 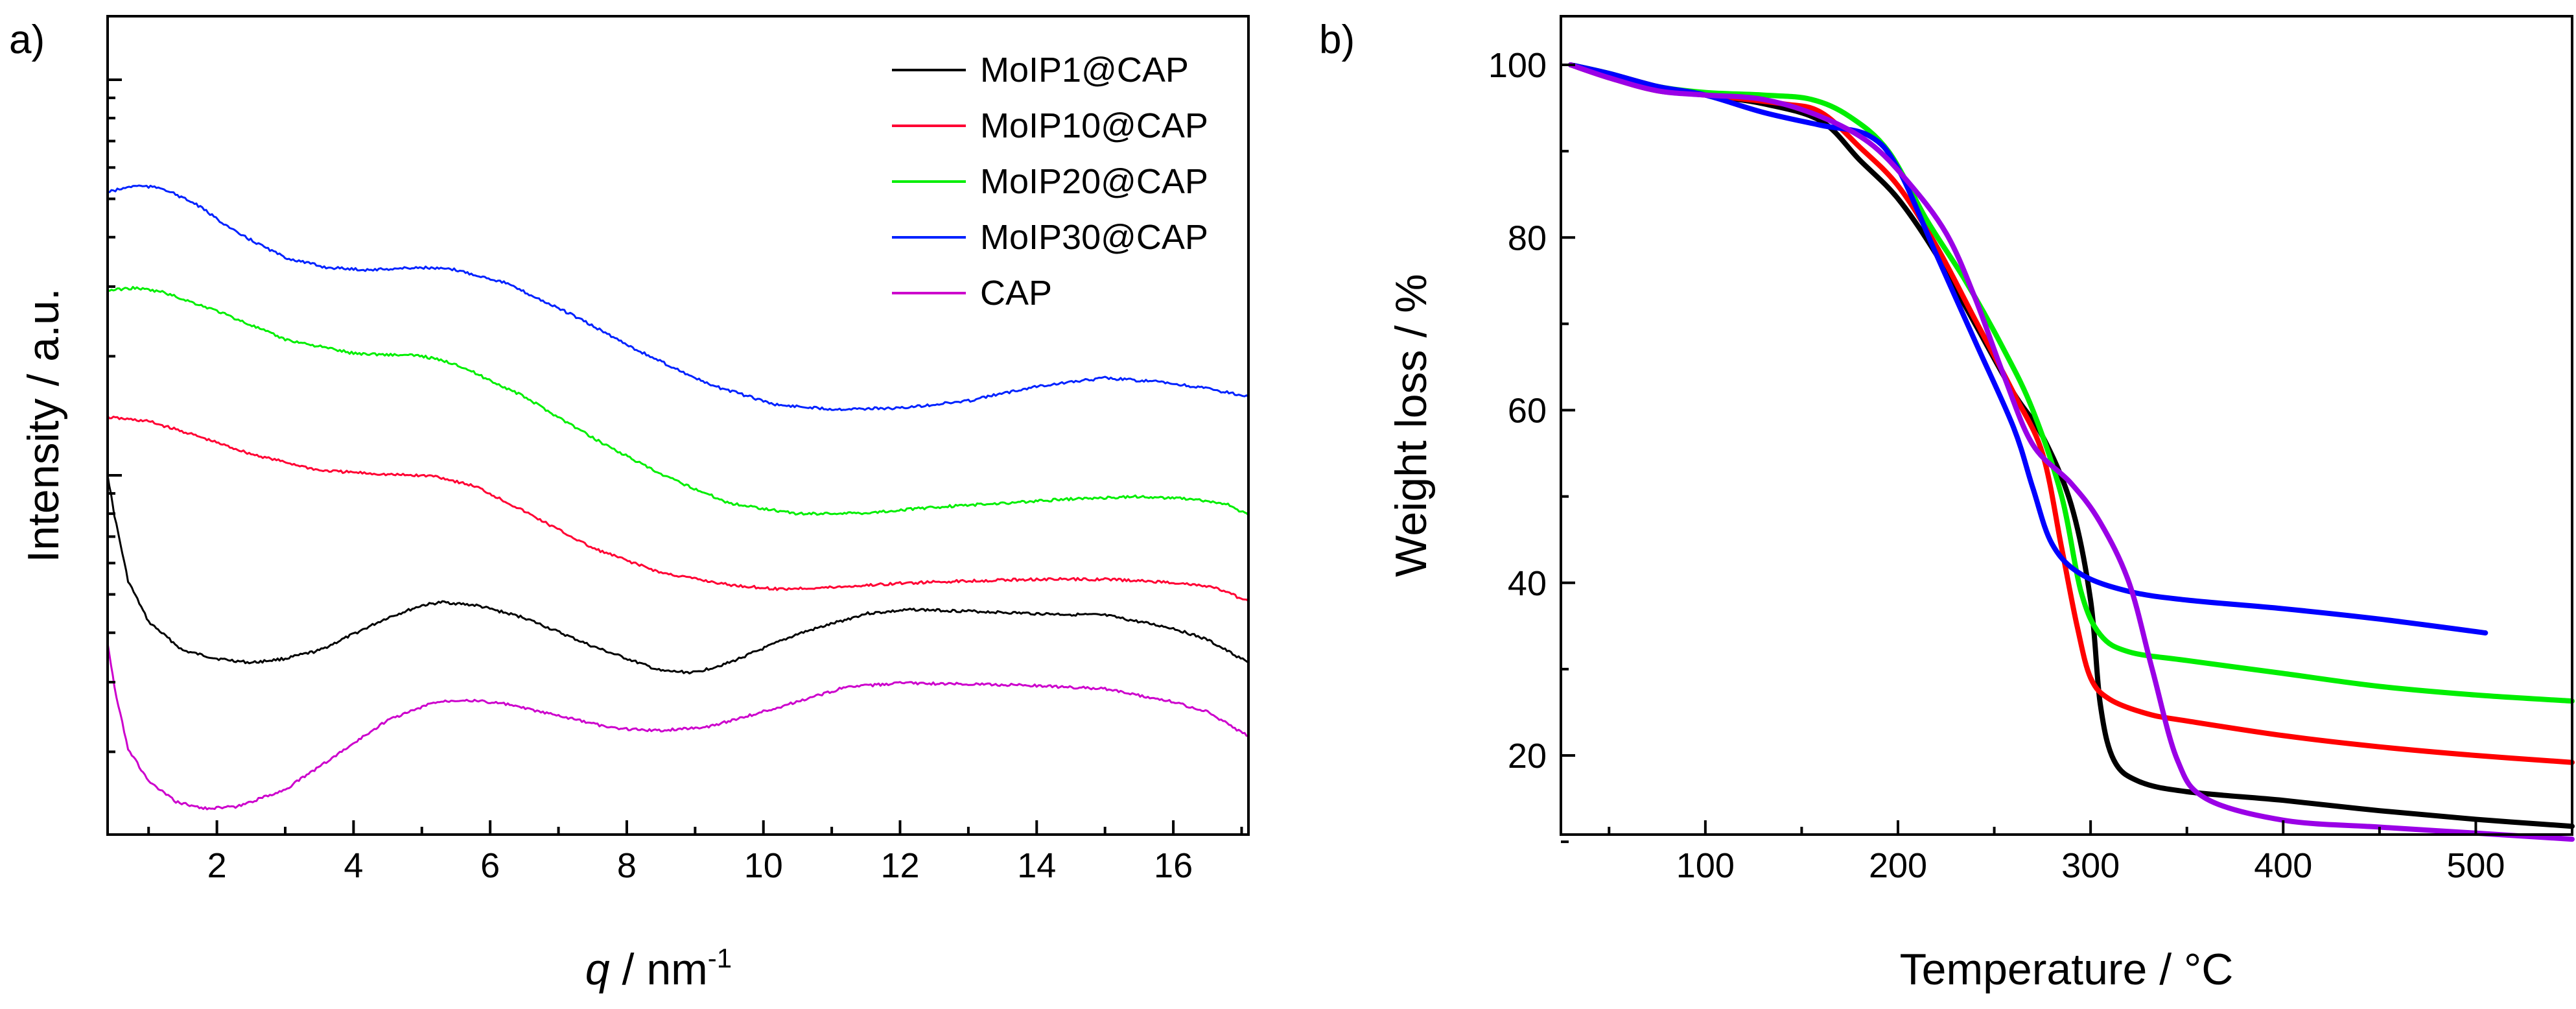 I want to click on panel-a-series-line-cap, so click(x=677, y=727).